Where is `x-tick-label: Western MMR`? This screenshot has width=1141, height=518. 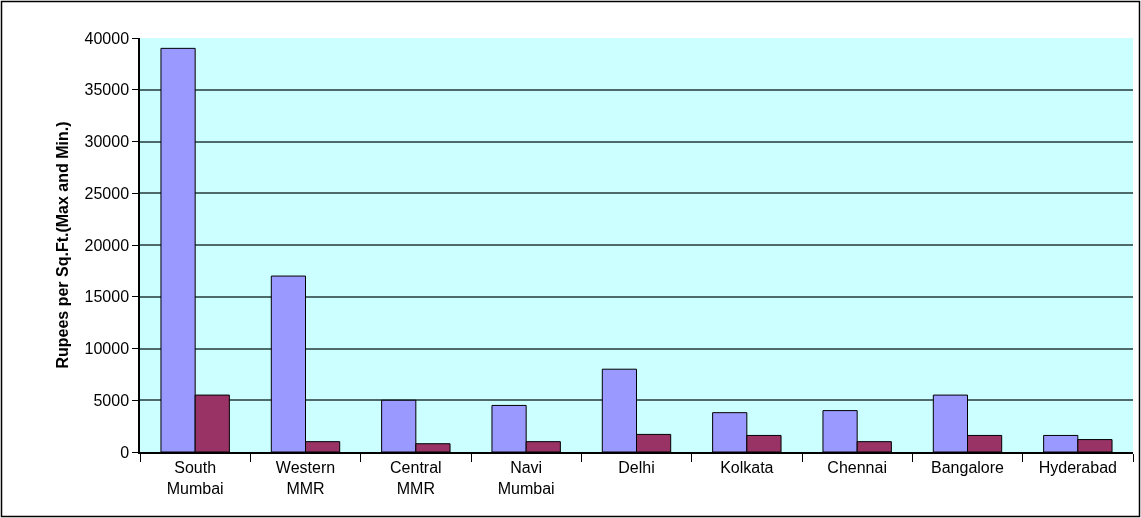 x-tick-label: Western MMR is located at coordinates (305, 477).